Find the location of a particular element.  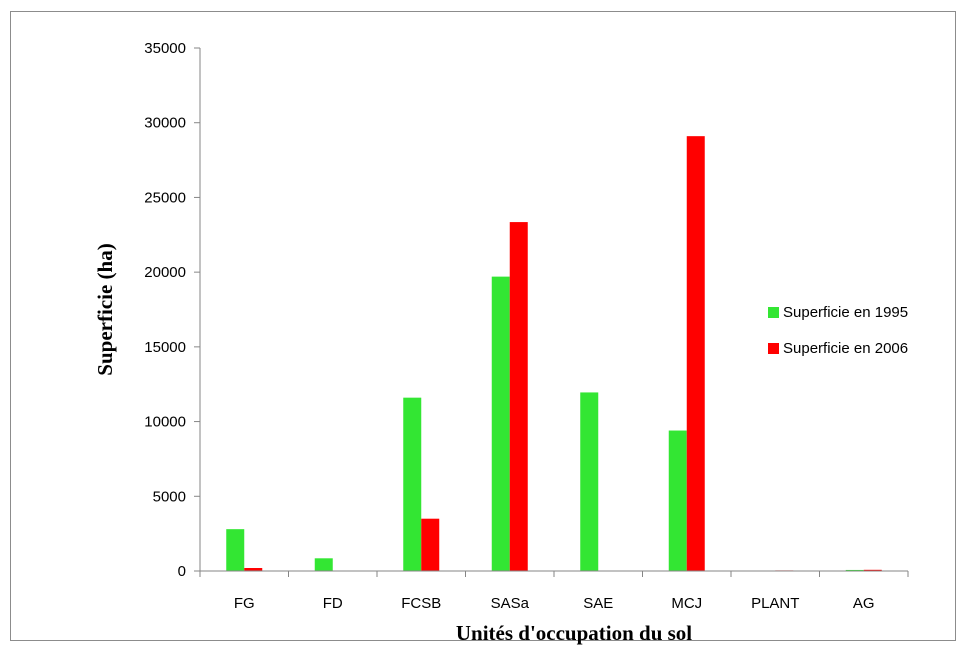

y-tick-label: 30000 is located at coordinates (165, 123).